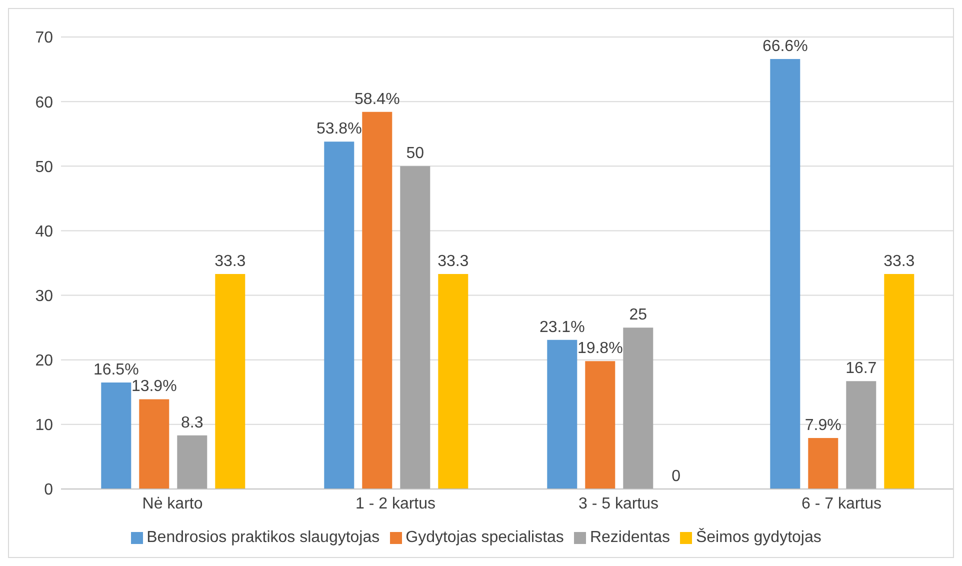  Describe the element at coordinates (618, 503) in the screenshot. I see `x-tick-label: 3 - 5 kartus` at that location.